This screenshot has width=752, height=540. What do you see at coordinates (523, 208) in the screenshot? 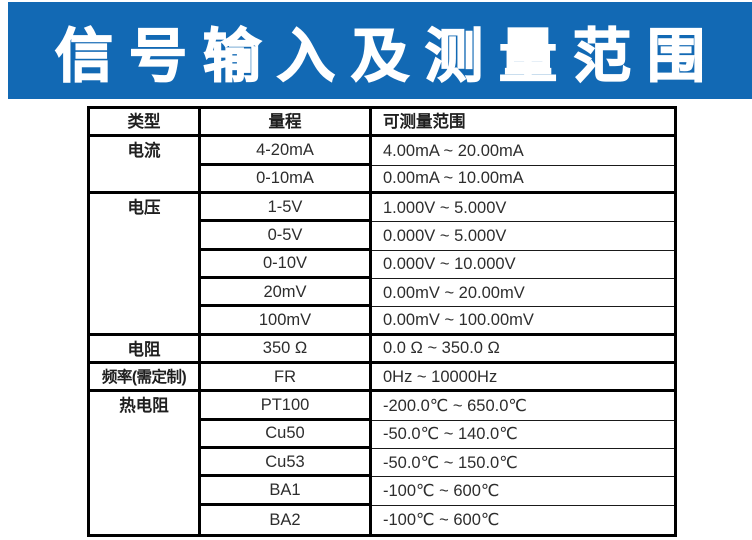
I see `measurable-range-cell: 1.000V ~ 5.000V` at bounding box center [523, 208].